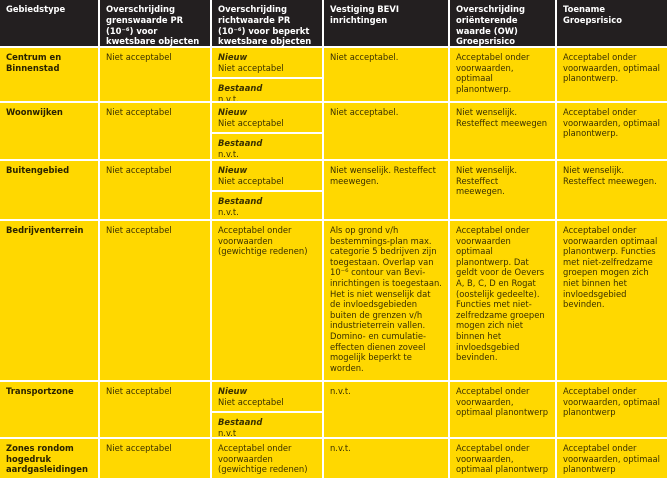 The image size is (667, 478). Describe the element at coordinates (227, 432) in the screenshot. I see `bestaand-value: n.v.t` at that location.